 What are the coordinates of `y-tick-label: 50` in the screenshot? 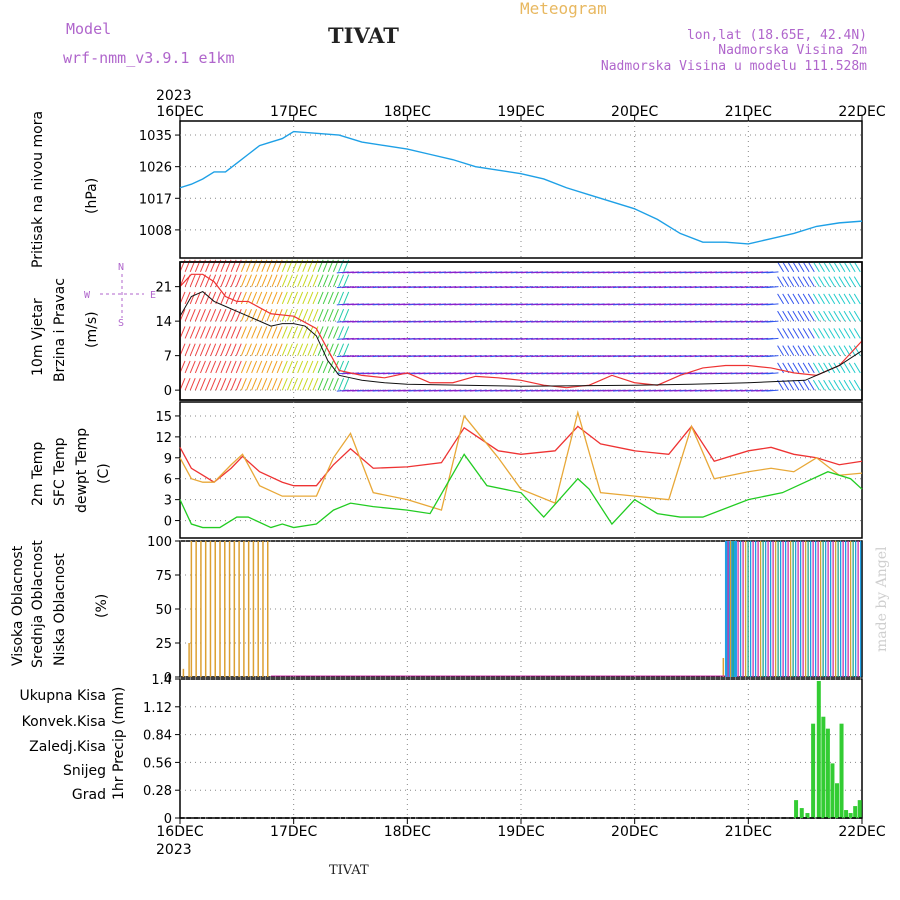 It's located at (163, 610).